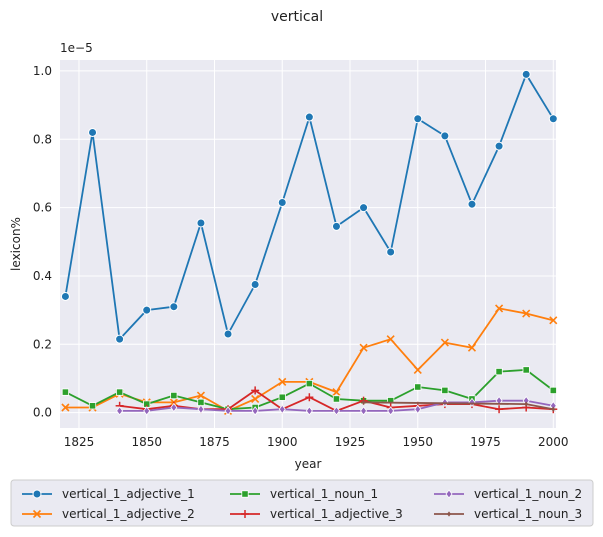 The width and height of the screenshot is (603, 537). Describe the element at coordinates (553, 442) in the screenshot. I see `x-tick-label: 2000` at that location.